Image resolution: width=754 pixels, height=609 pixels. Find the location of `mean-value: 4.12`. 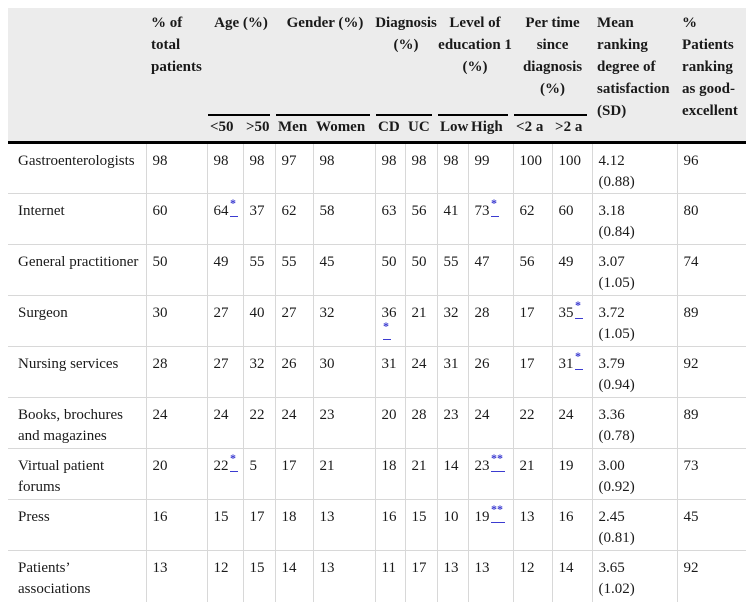

mean-value: 4.12 is located at coordinates (611, 161).